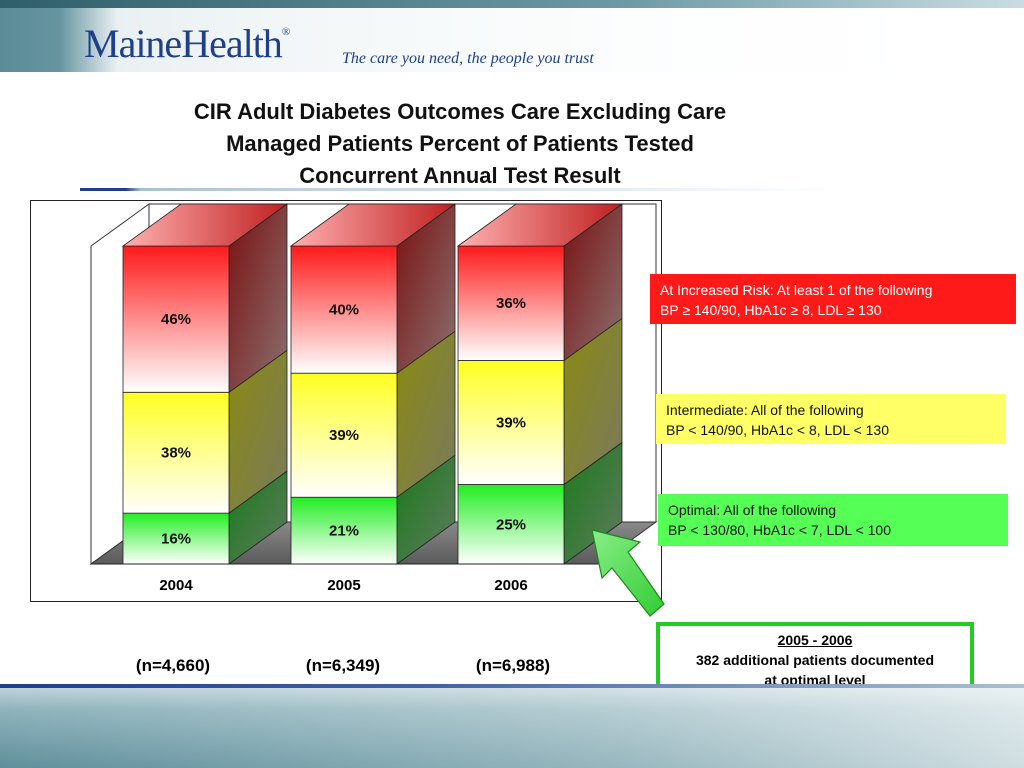 The image size is (1024, 768). I want to click on legend-intermediate-criteria: BP < 140/90, HbA1c < 8, LDL < 130, so click(777, 430).